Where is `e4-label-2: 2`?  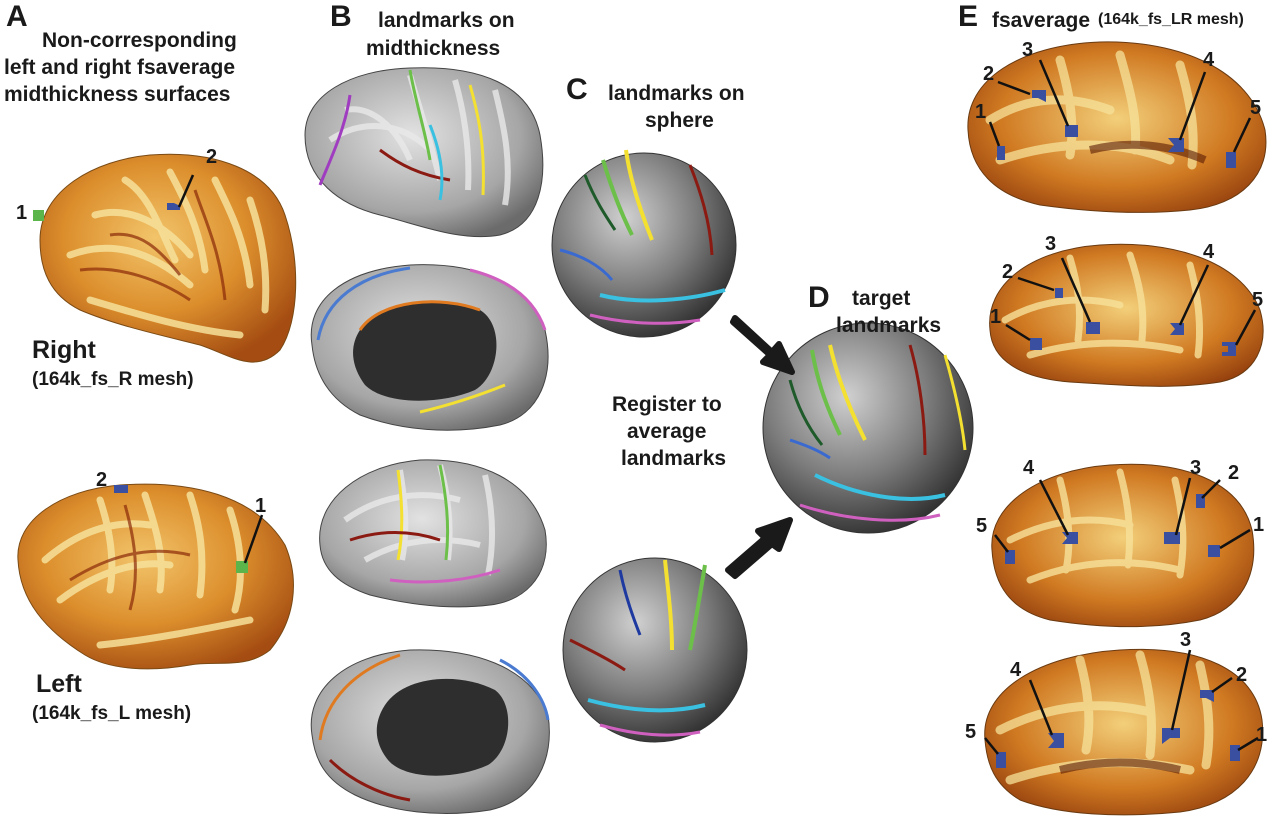
e4-label-2: 2 is located at coordinates (1242, 675).